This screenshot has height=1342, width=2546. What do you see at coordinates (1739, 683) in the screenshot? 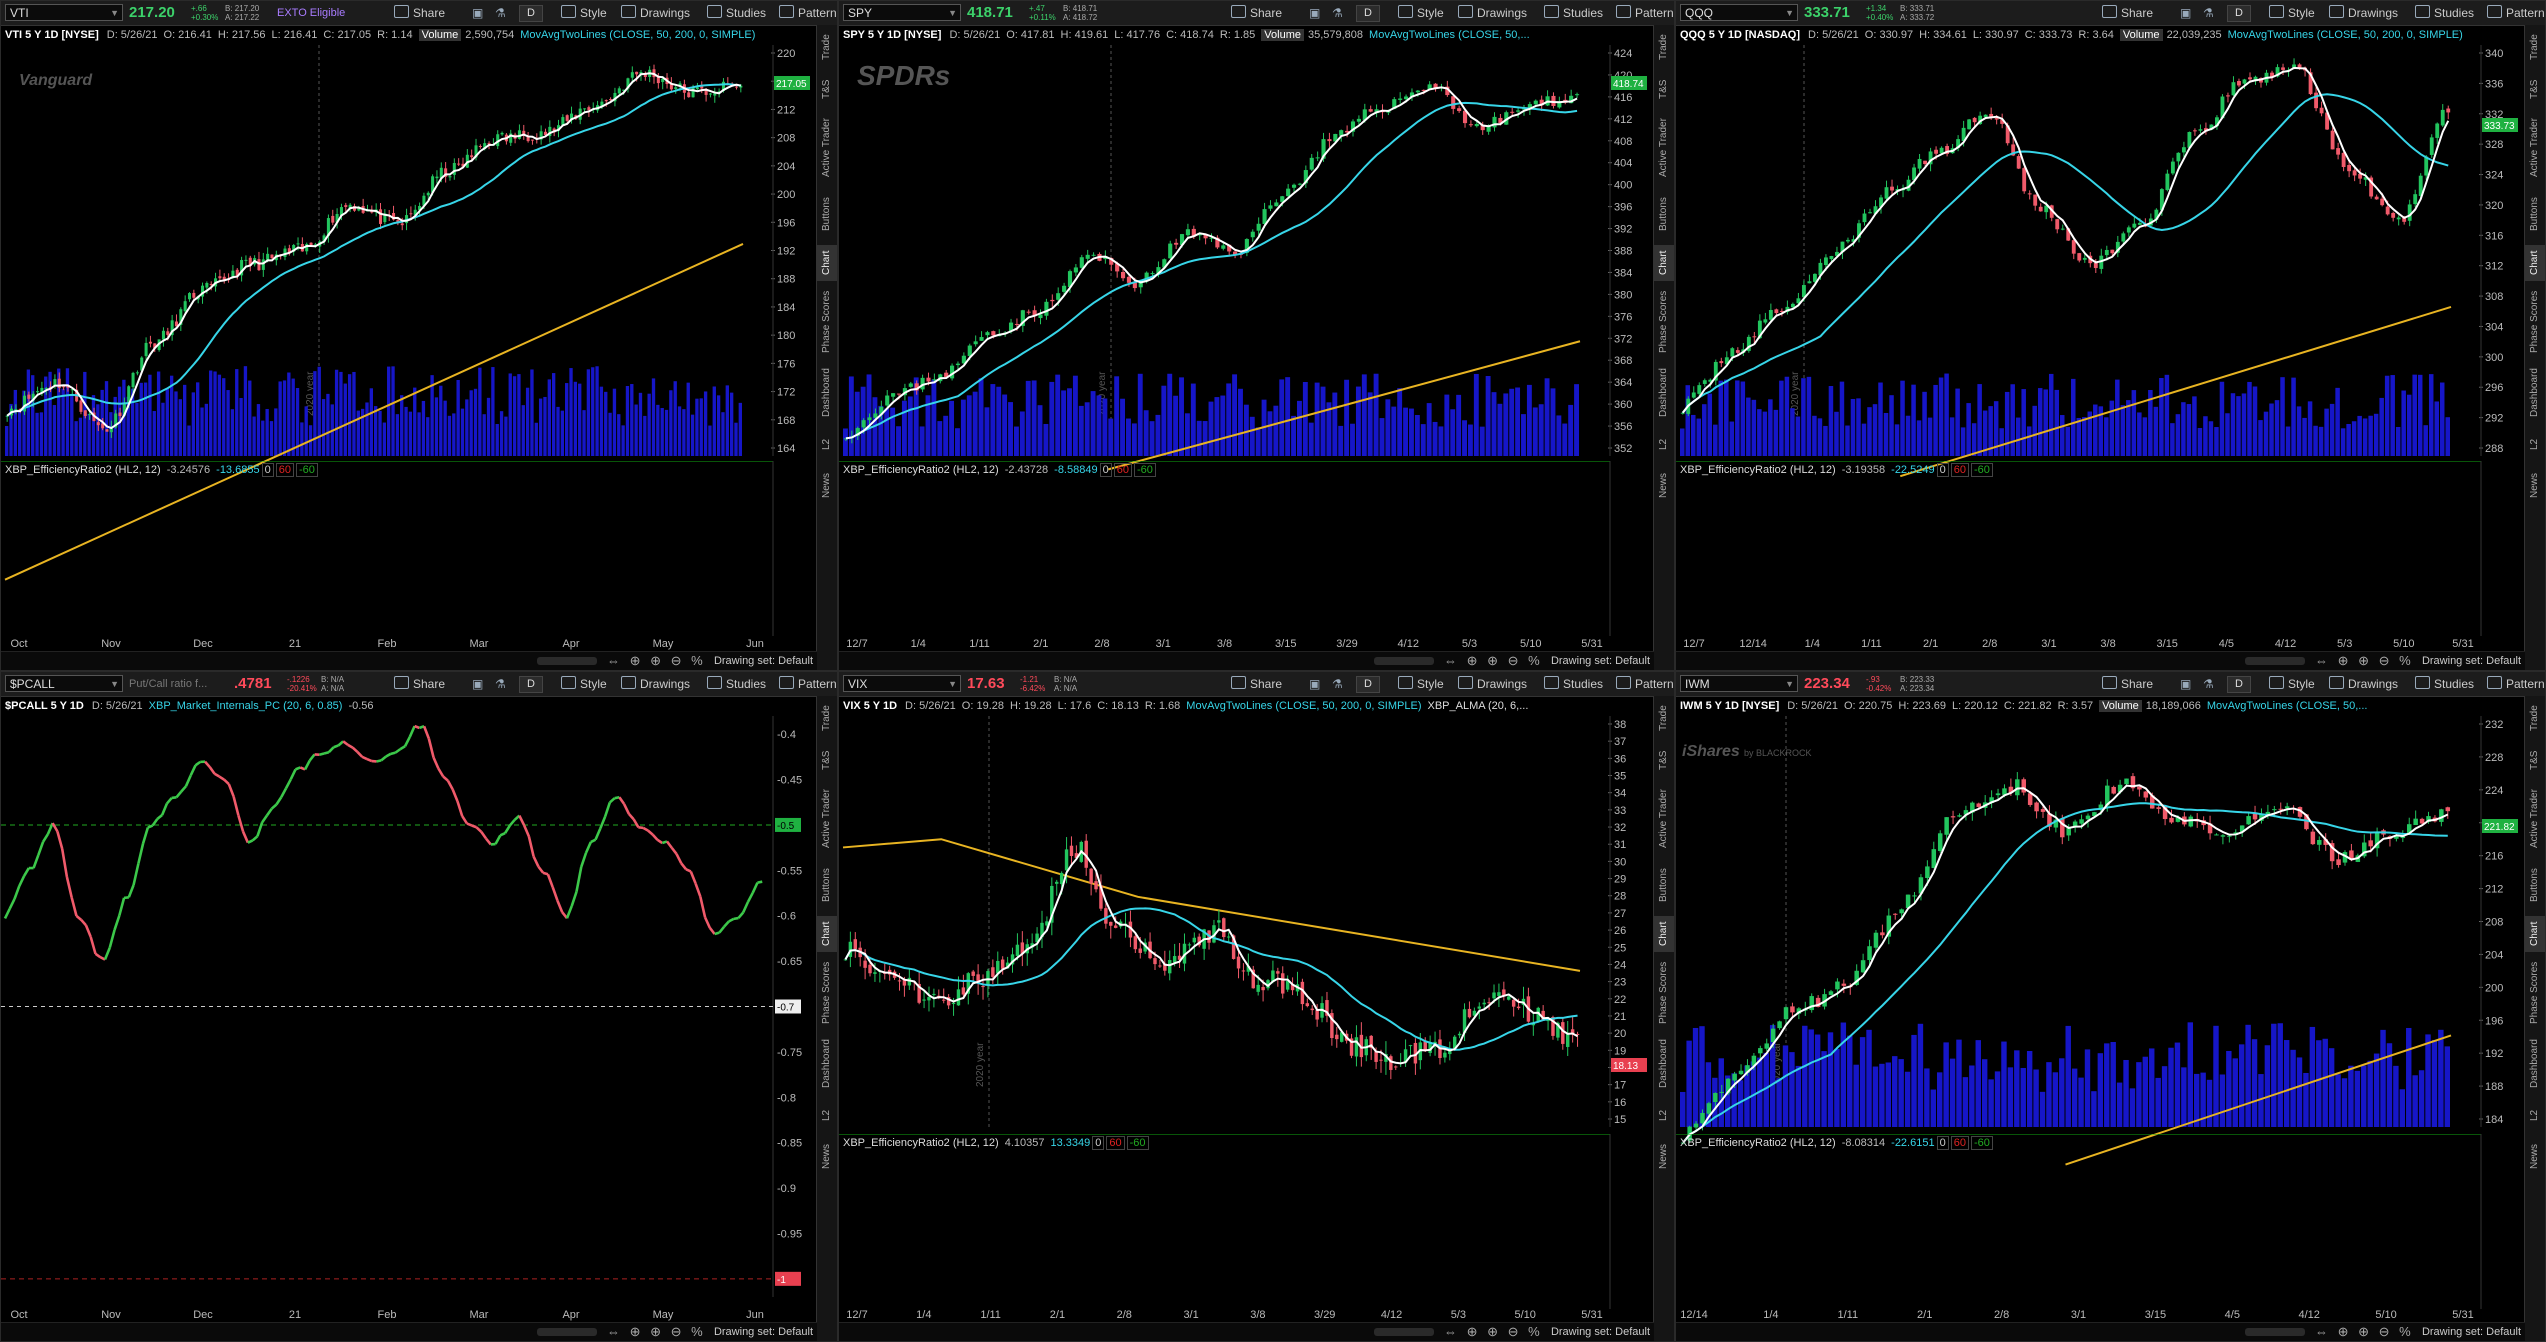
I see `symbol-input: IWM ▼` at bounding box center [1739, 683].